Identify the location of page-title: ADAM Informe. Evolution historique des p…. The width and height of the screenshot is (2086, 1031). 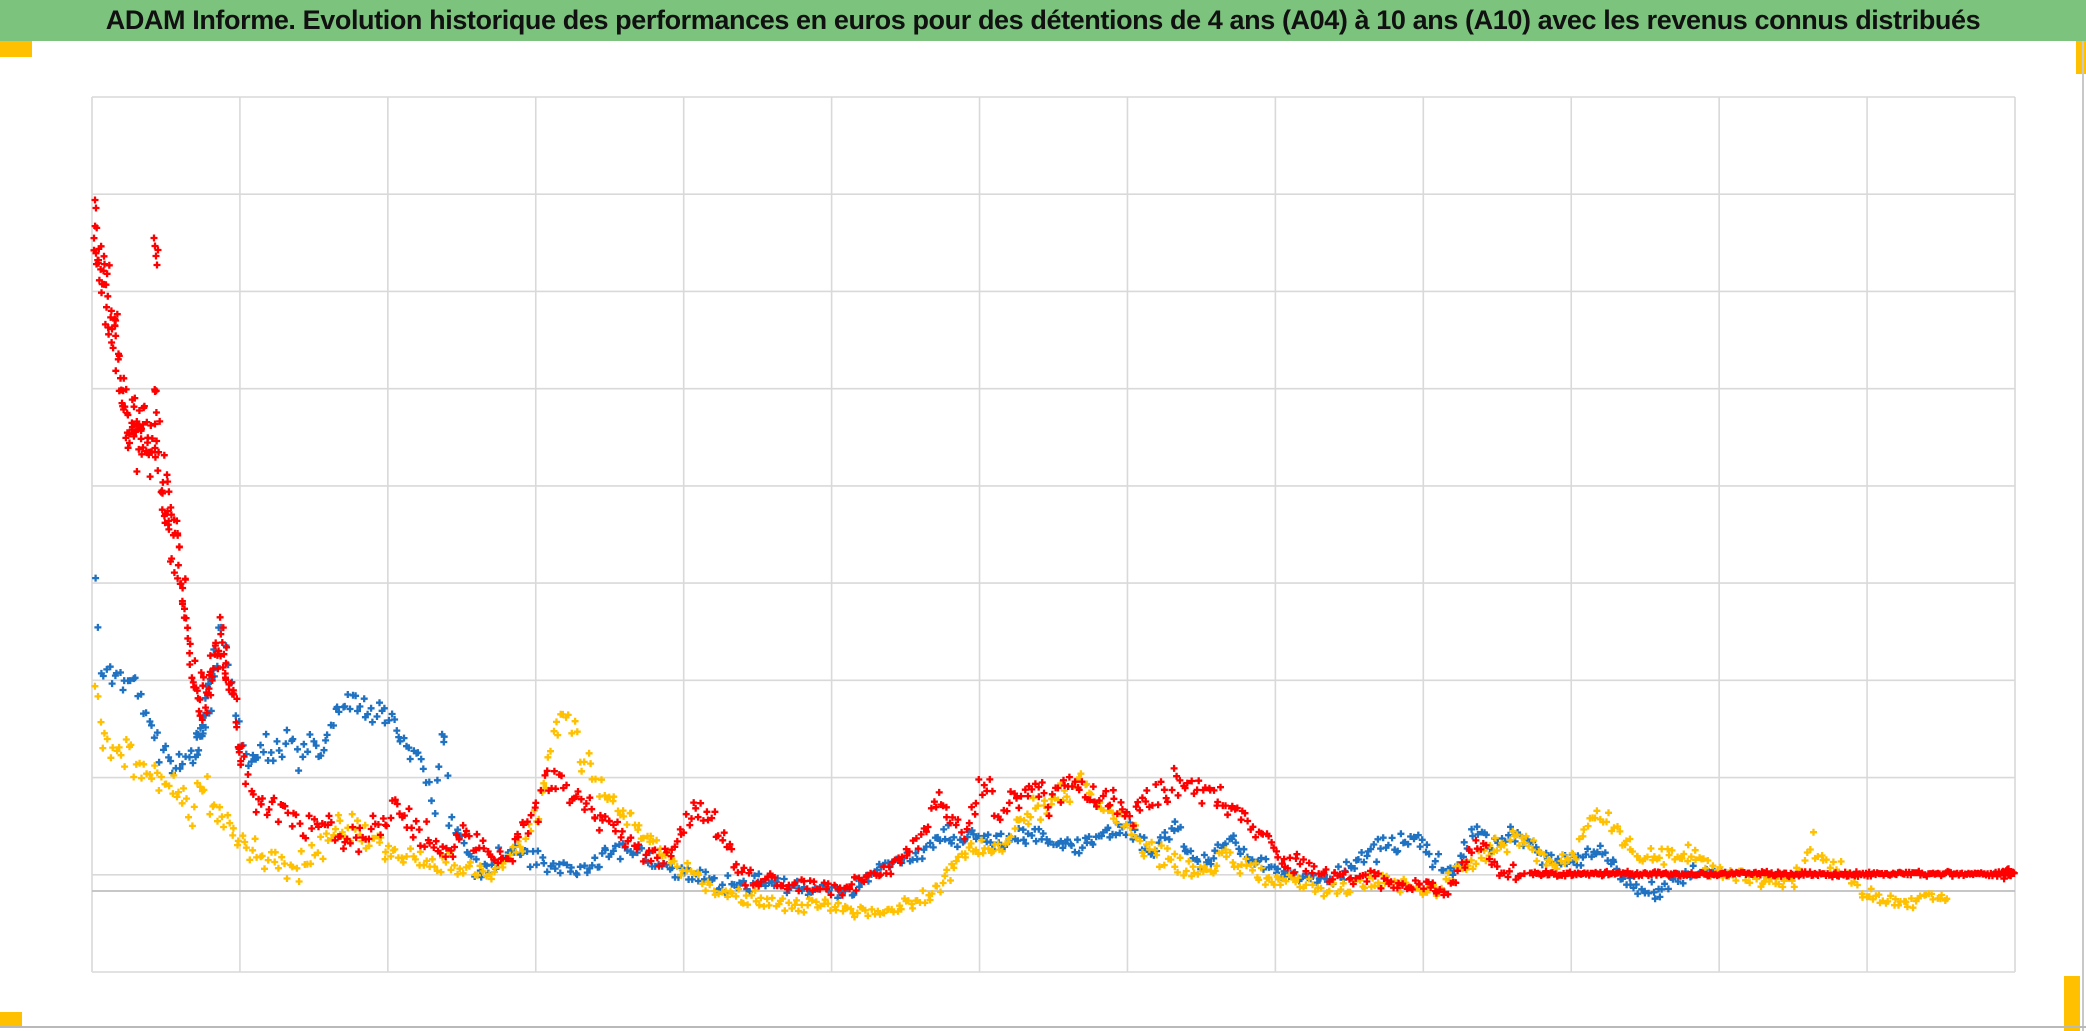
(1043, 20).